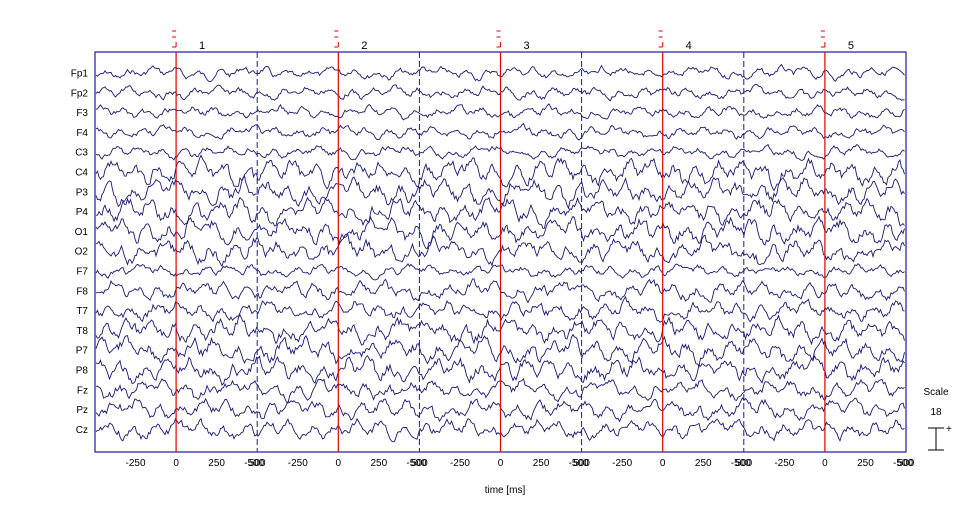 The width and height of the screenshot is (966, 530). I want to click on epoch-number: 1, so click(202, 46).